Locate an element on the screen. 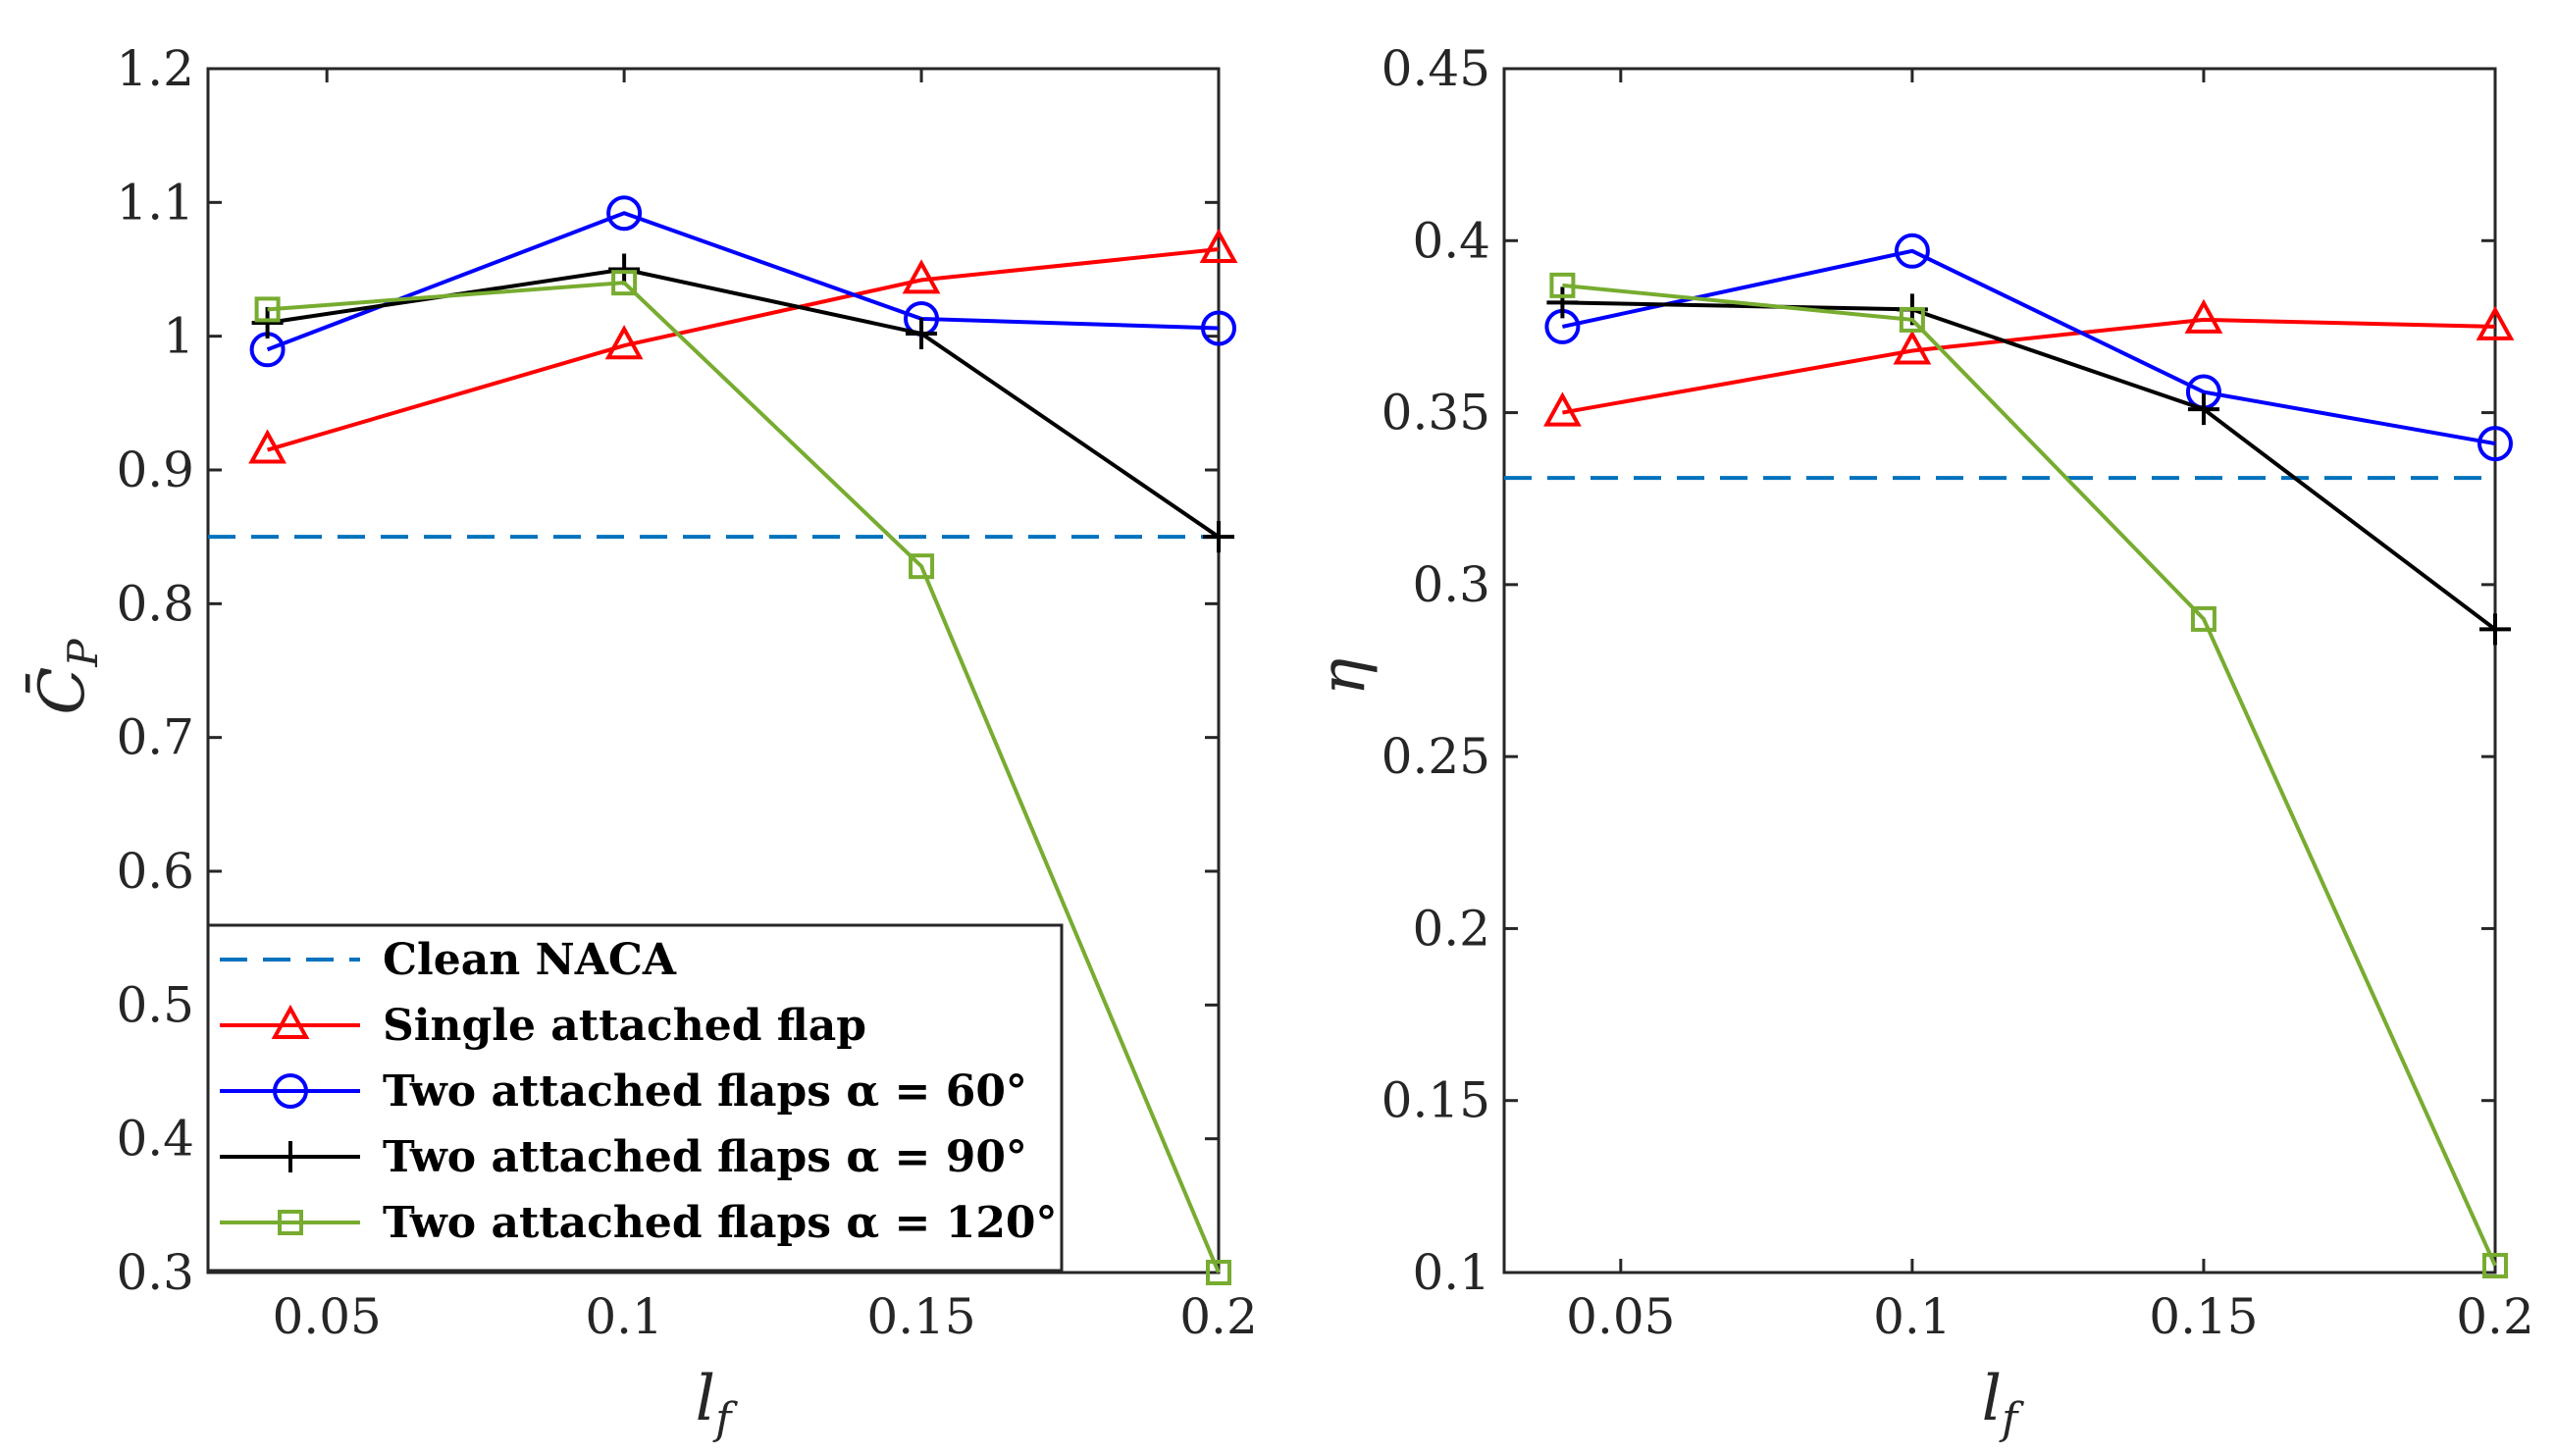  y-tick-label: 1.1 is located at coordinates (155, 202).